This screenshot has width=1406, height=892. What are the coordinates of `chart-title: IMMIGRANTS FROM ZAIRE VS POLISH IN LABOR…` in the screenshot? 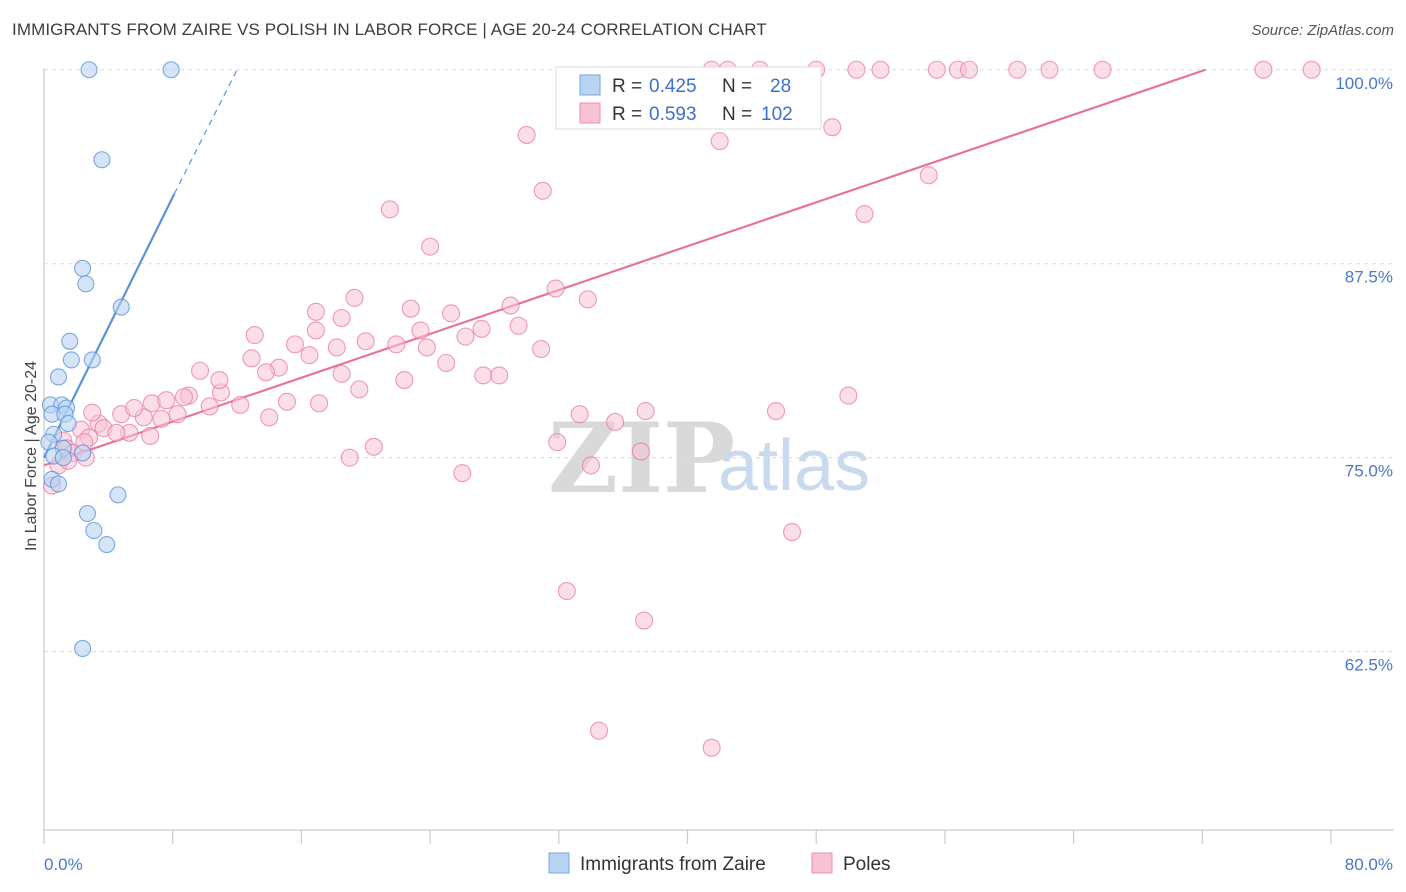 It's located at (389, 29).